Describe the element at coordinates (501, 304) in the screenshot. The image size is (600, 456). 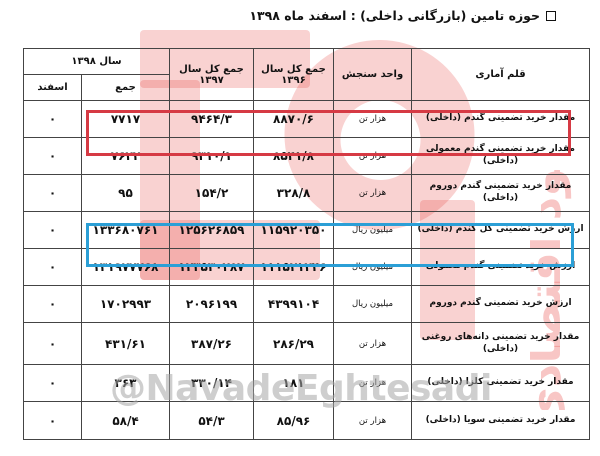
I see `cell-item: ارزش خرید تضمینی گندم دوروم` at that location.